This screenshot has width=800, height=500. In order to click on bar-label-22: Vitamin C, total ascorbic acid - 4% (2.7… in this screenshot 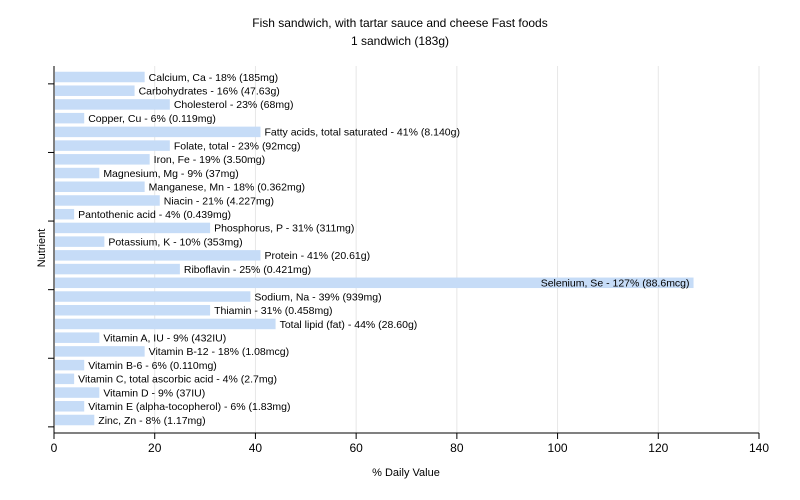, I will do `click(177, 380)`.